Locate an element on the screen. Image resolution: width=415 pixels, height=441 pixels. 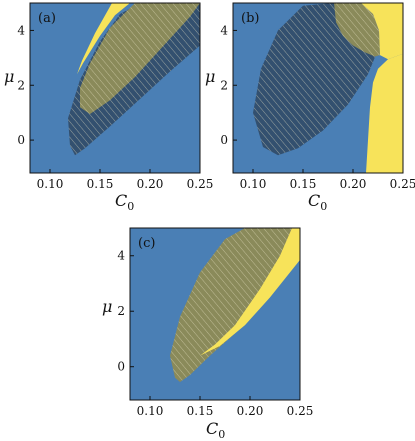
region-hatch-hatched-overlap is located at coordinates (357, 30).